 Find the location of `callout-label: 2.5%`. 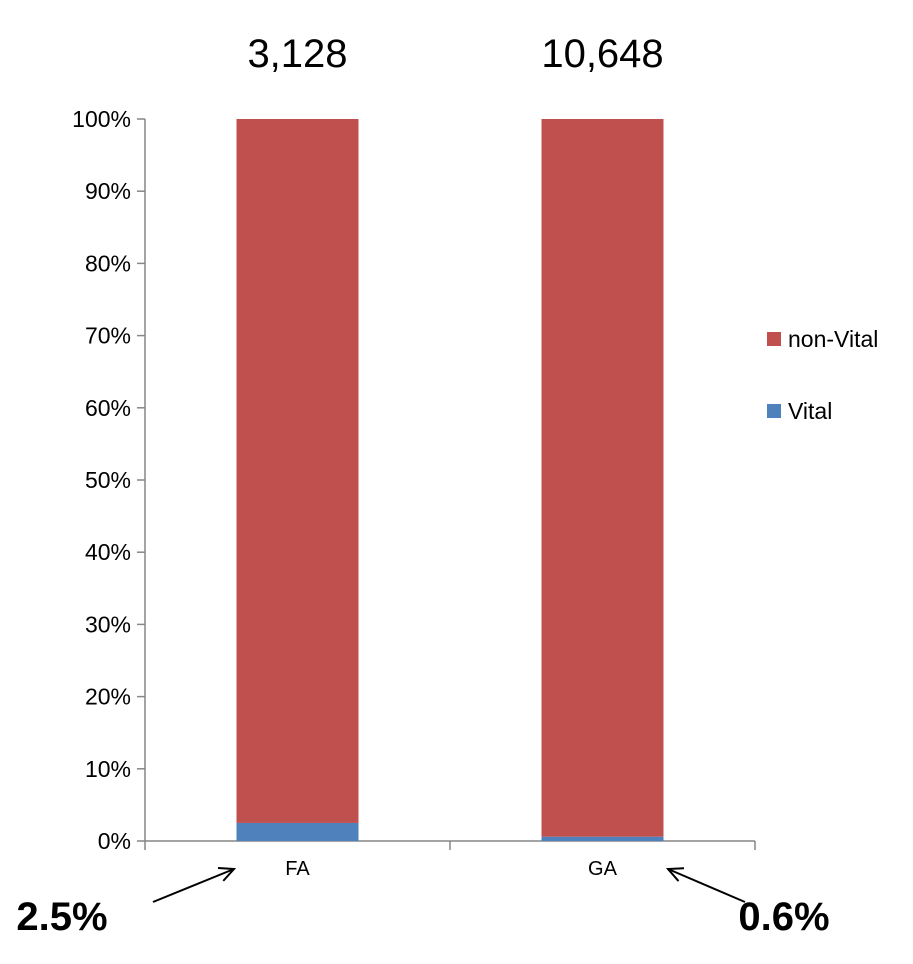

callout-label: 2.5% is located at coordinates (61, 917).